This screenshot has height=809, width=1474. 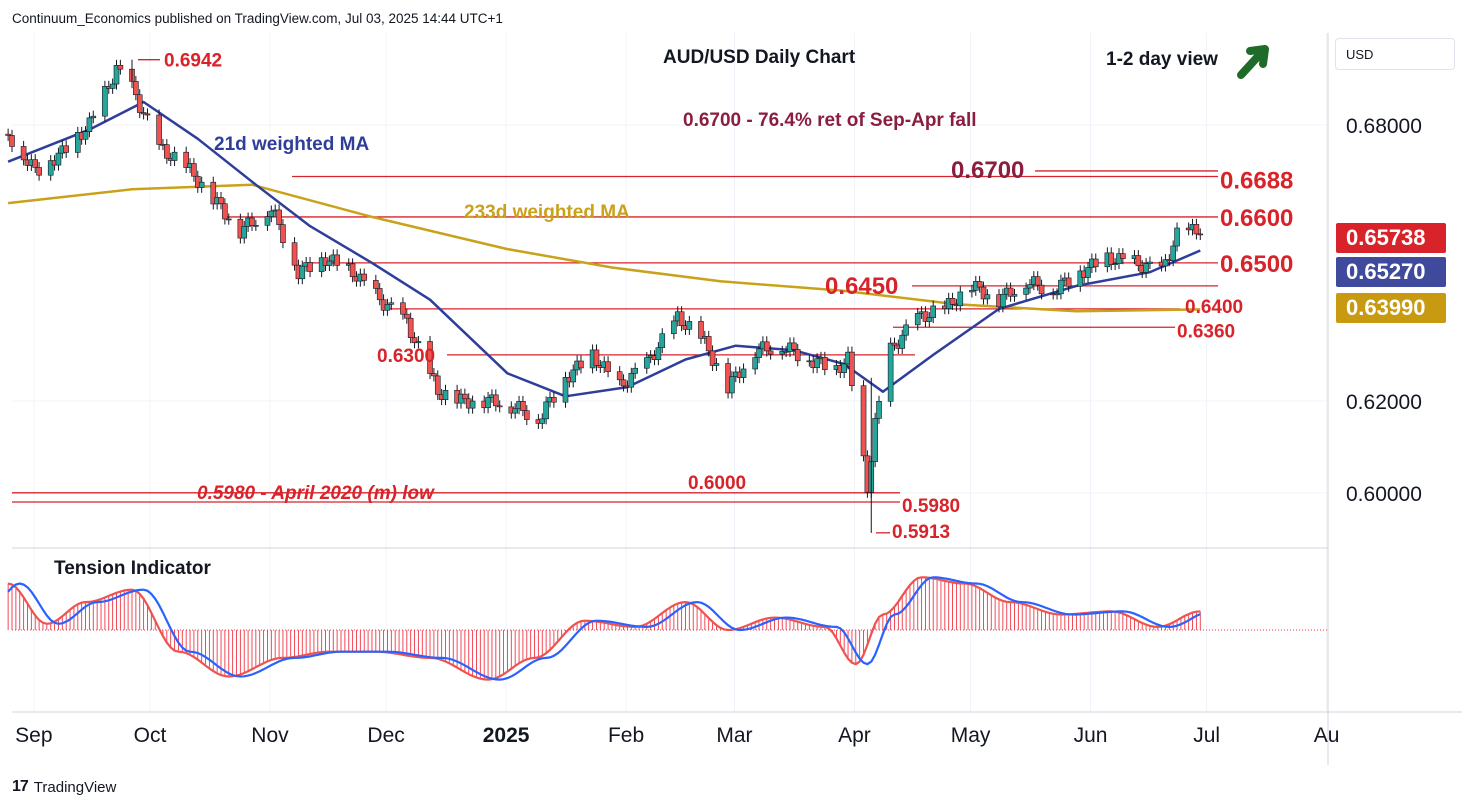 I want to click on tradingview-brand: TradingView, so click(x=75, y=787).